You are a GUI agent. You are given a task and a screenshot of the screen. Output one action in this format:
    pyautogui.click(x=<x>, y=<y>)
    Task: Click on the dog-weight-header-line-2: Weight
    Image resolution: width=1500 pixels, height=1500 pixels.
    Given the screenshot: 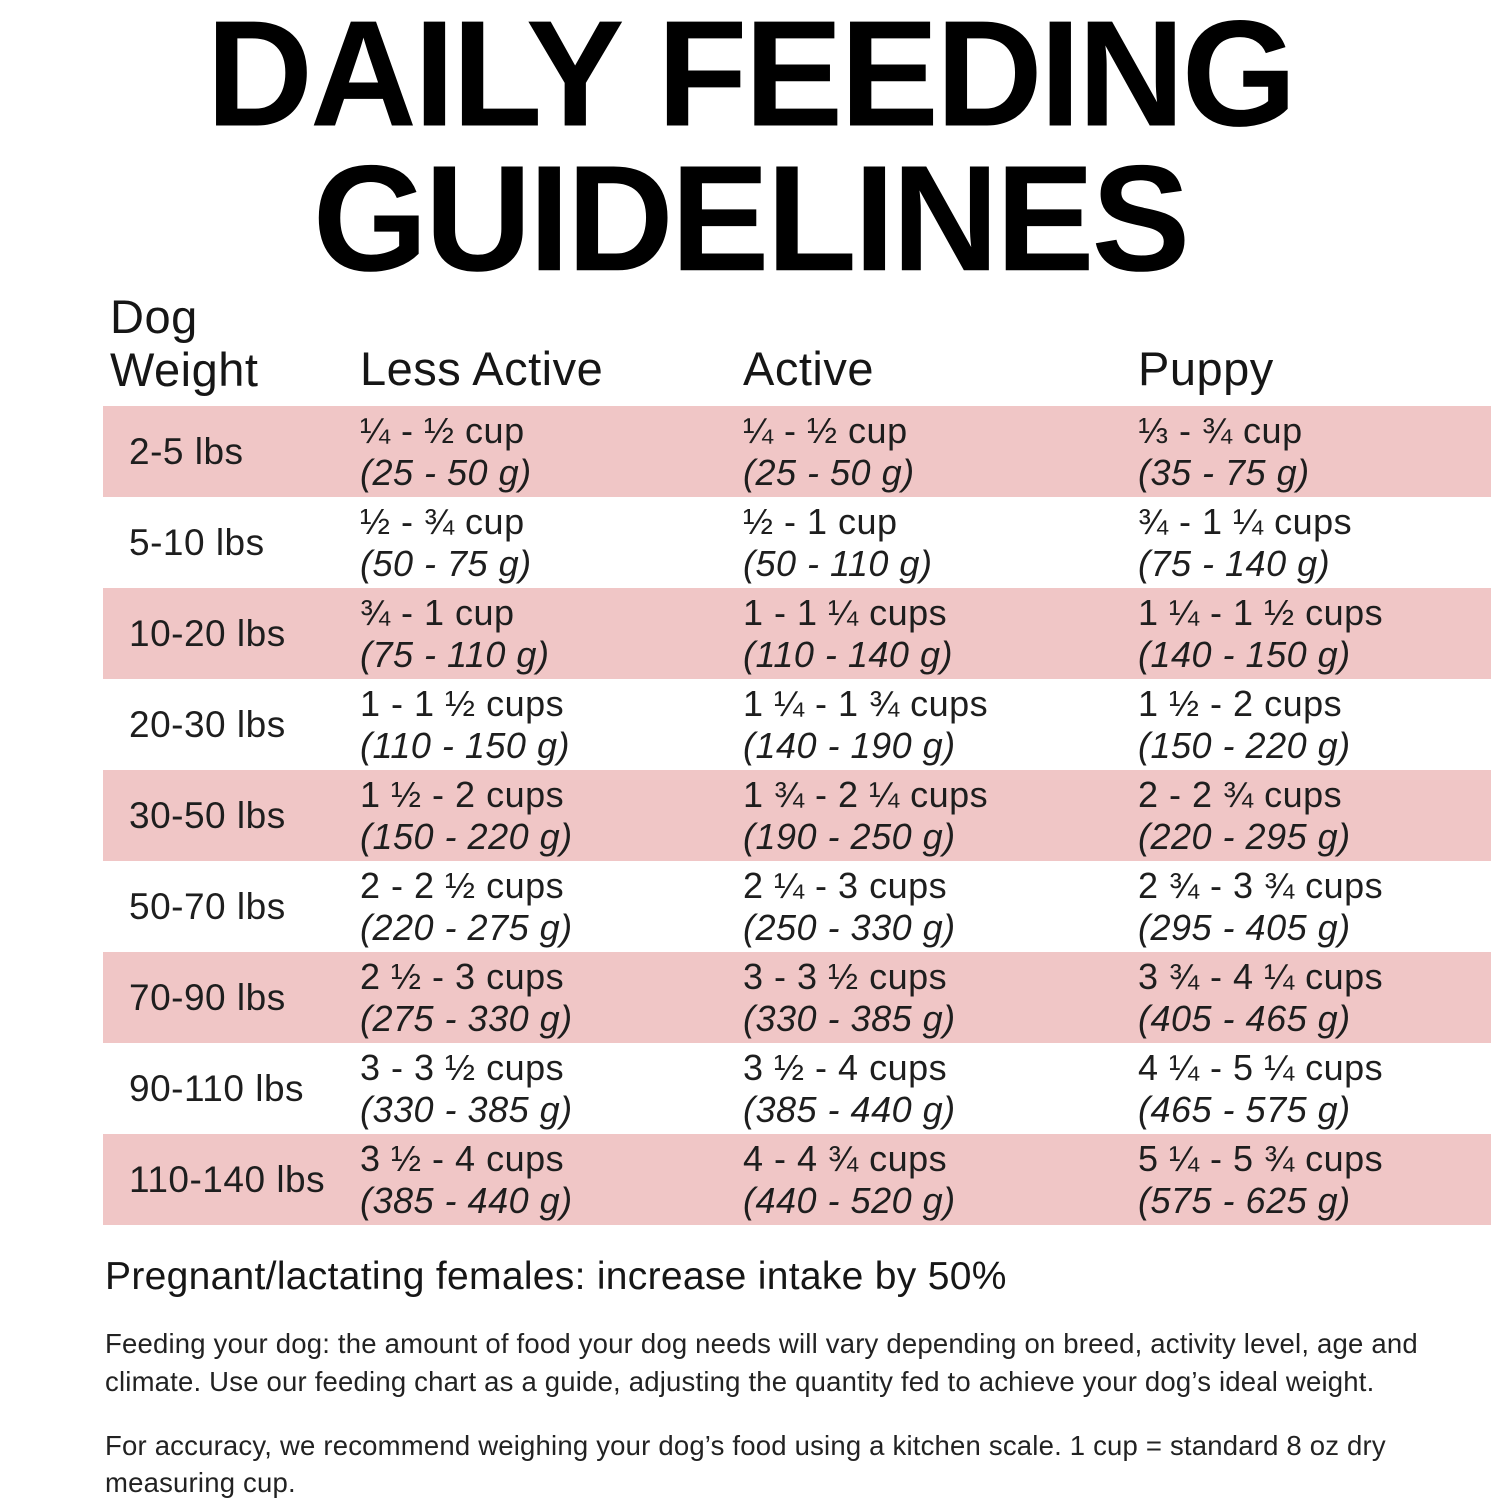 What is the action you would take?
    pyautogui.click(x=184, y=369)
    